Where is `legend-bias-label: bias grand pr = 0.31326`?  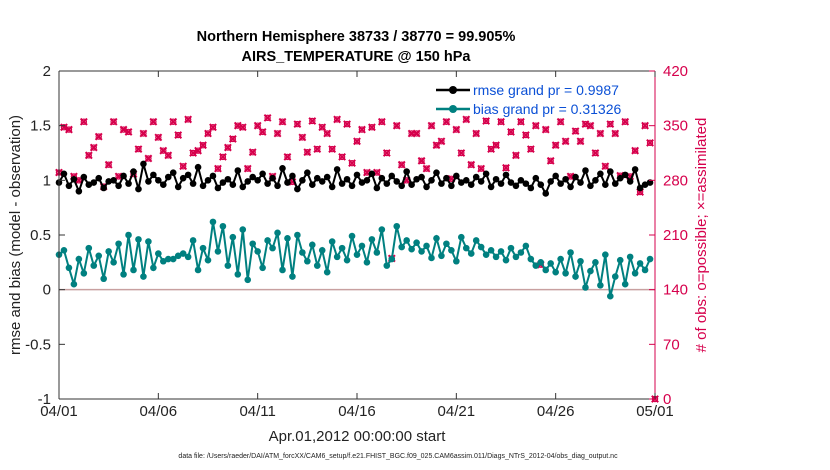
legend-bias-label: bias grand pr = 0.31326 is located at coordinates (547, 109).